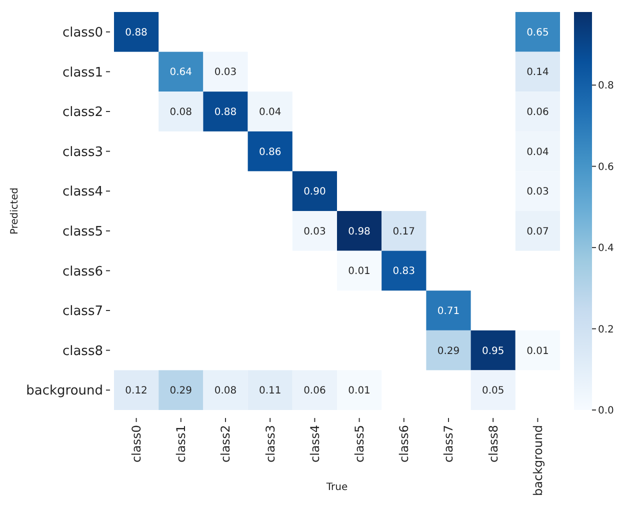 This screenshot has width=629, height=508. Describe the element at coordinates (82, 112) in the screenshot. I see `y-tick-label: class2` at that location.